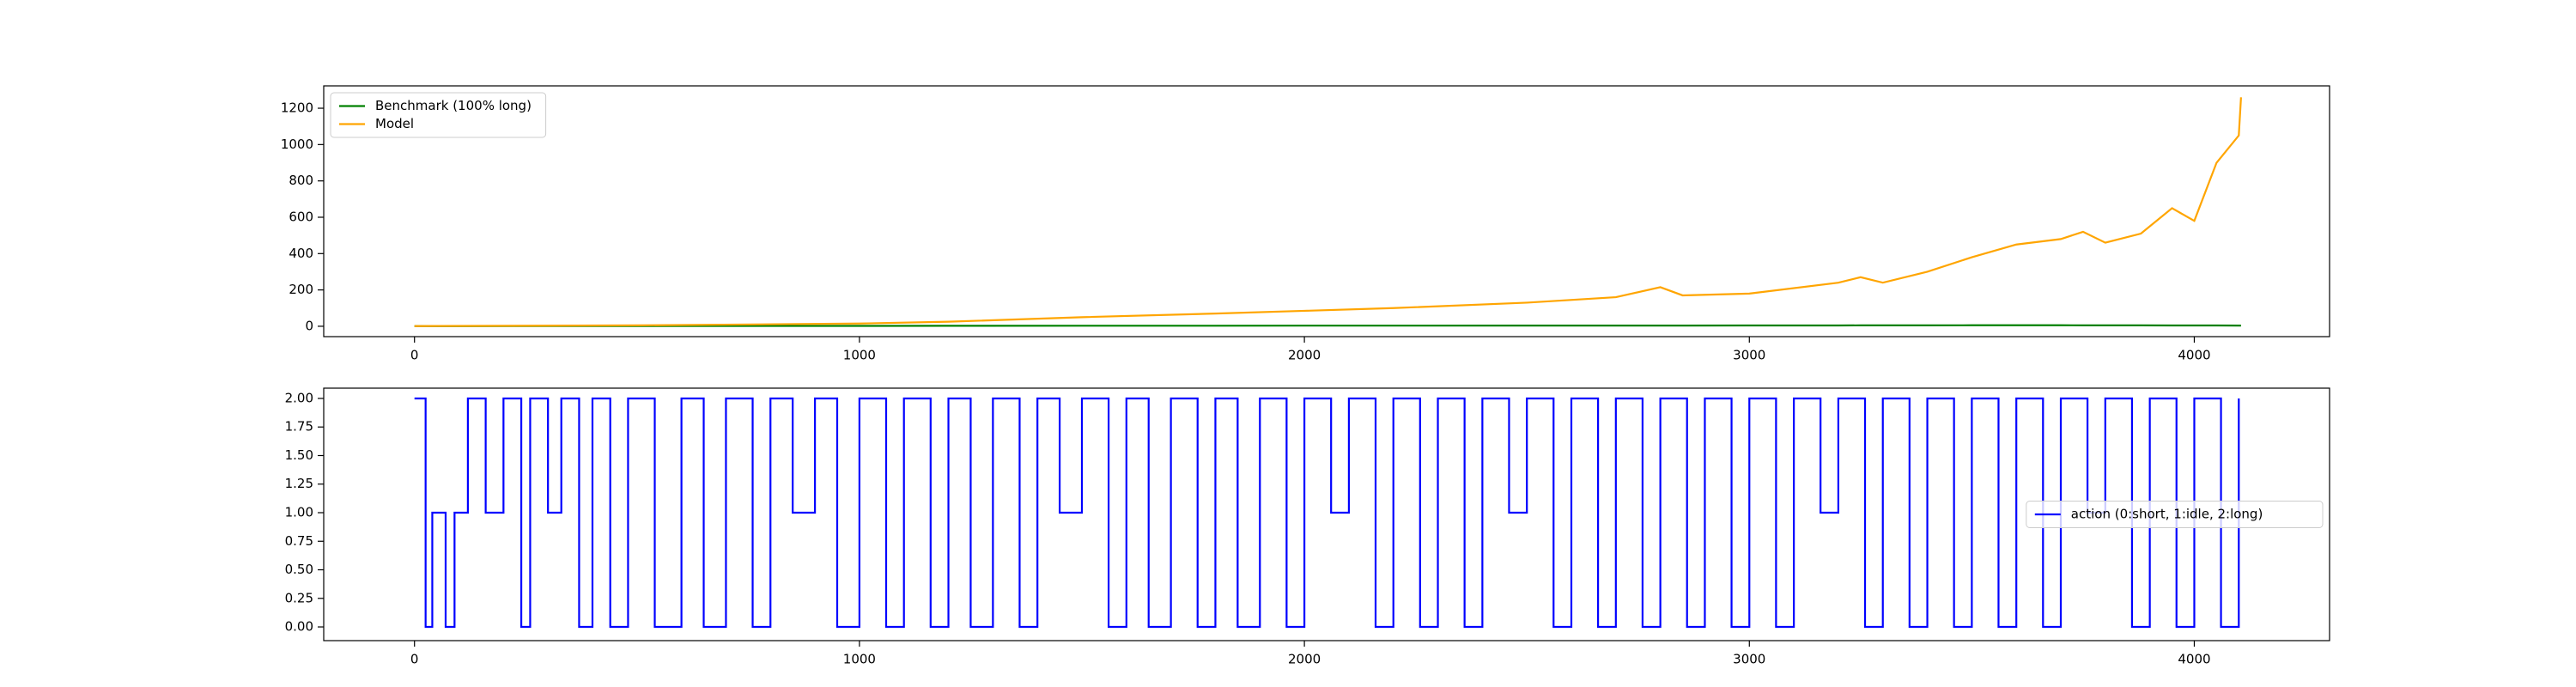  I want to click on legend: action (0:short, 1:idle, 2:long), so click(2175, 514).